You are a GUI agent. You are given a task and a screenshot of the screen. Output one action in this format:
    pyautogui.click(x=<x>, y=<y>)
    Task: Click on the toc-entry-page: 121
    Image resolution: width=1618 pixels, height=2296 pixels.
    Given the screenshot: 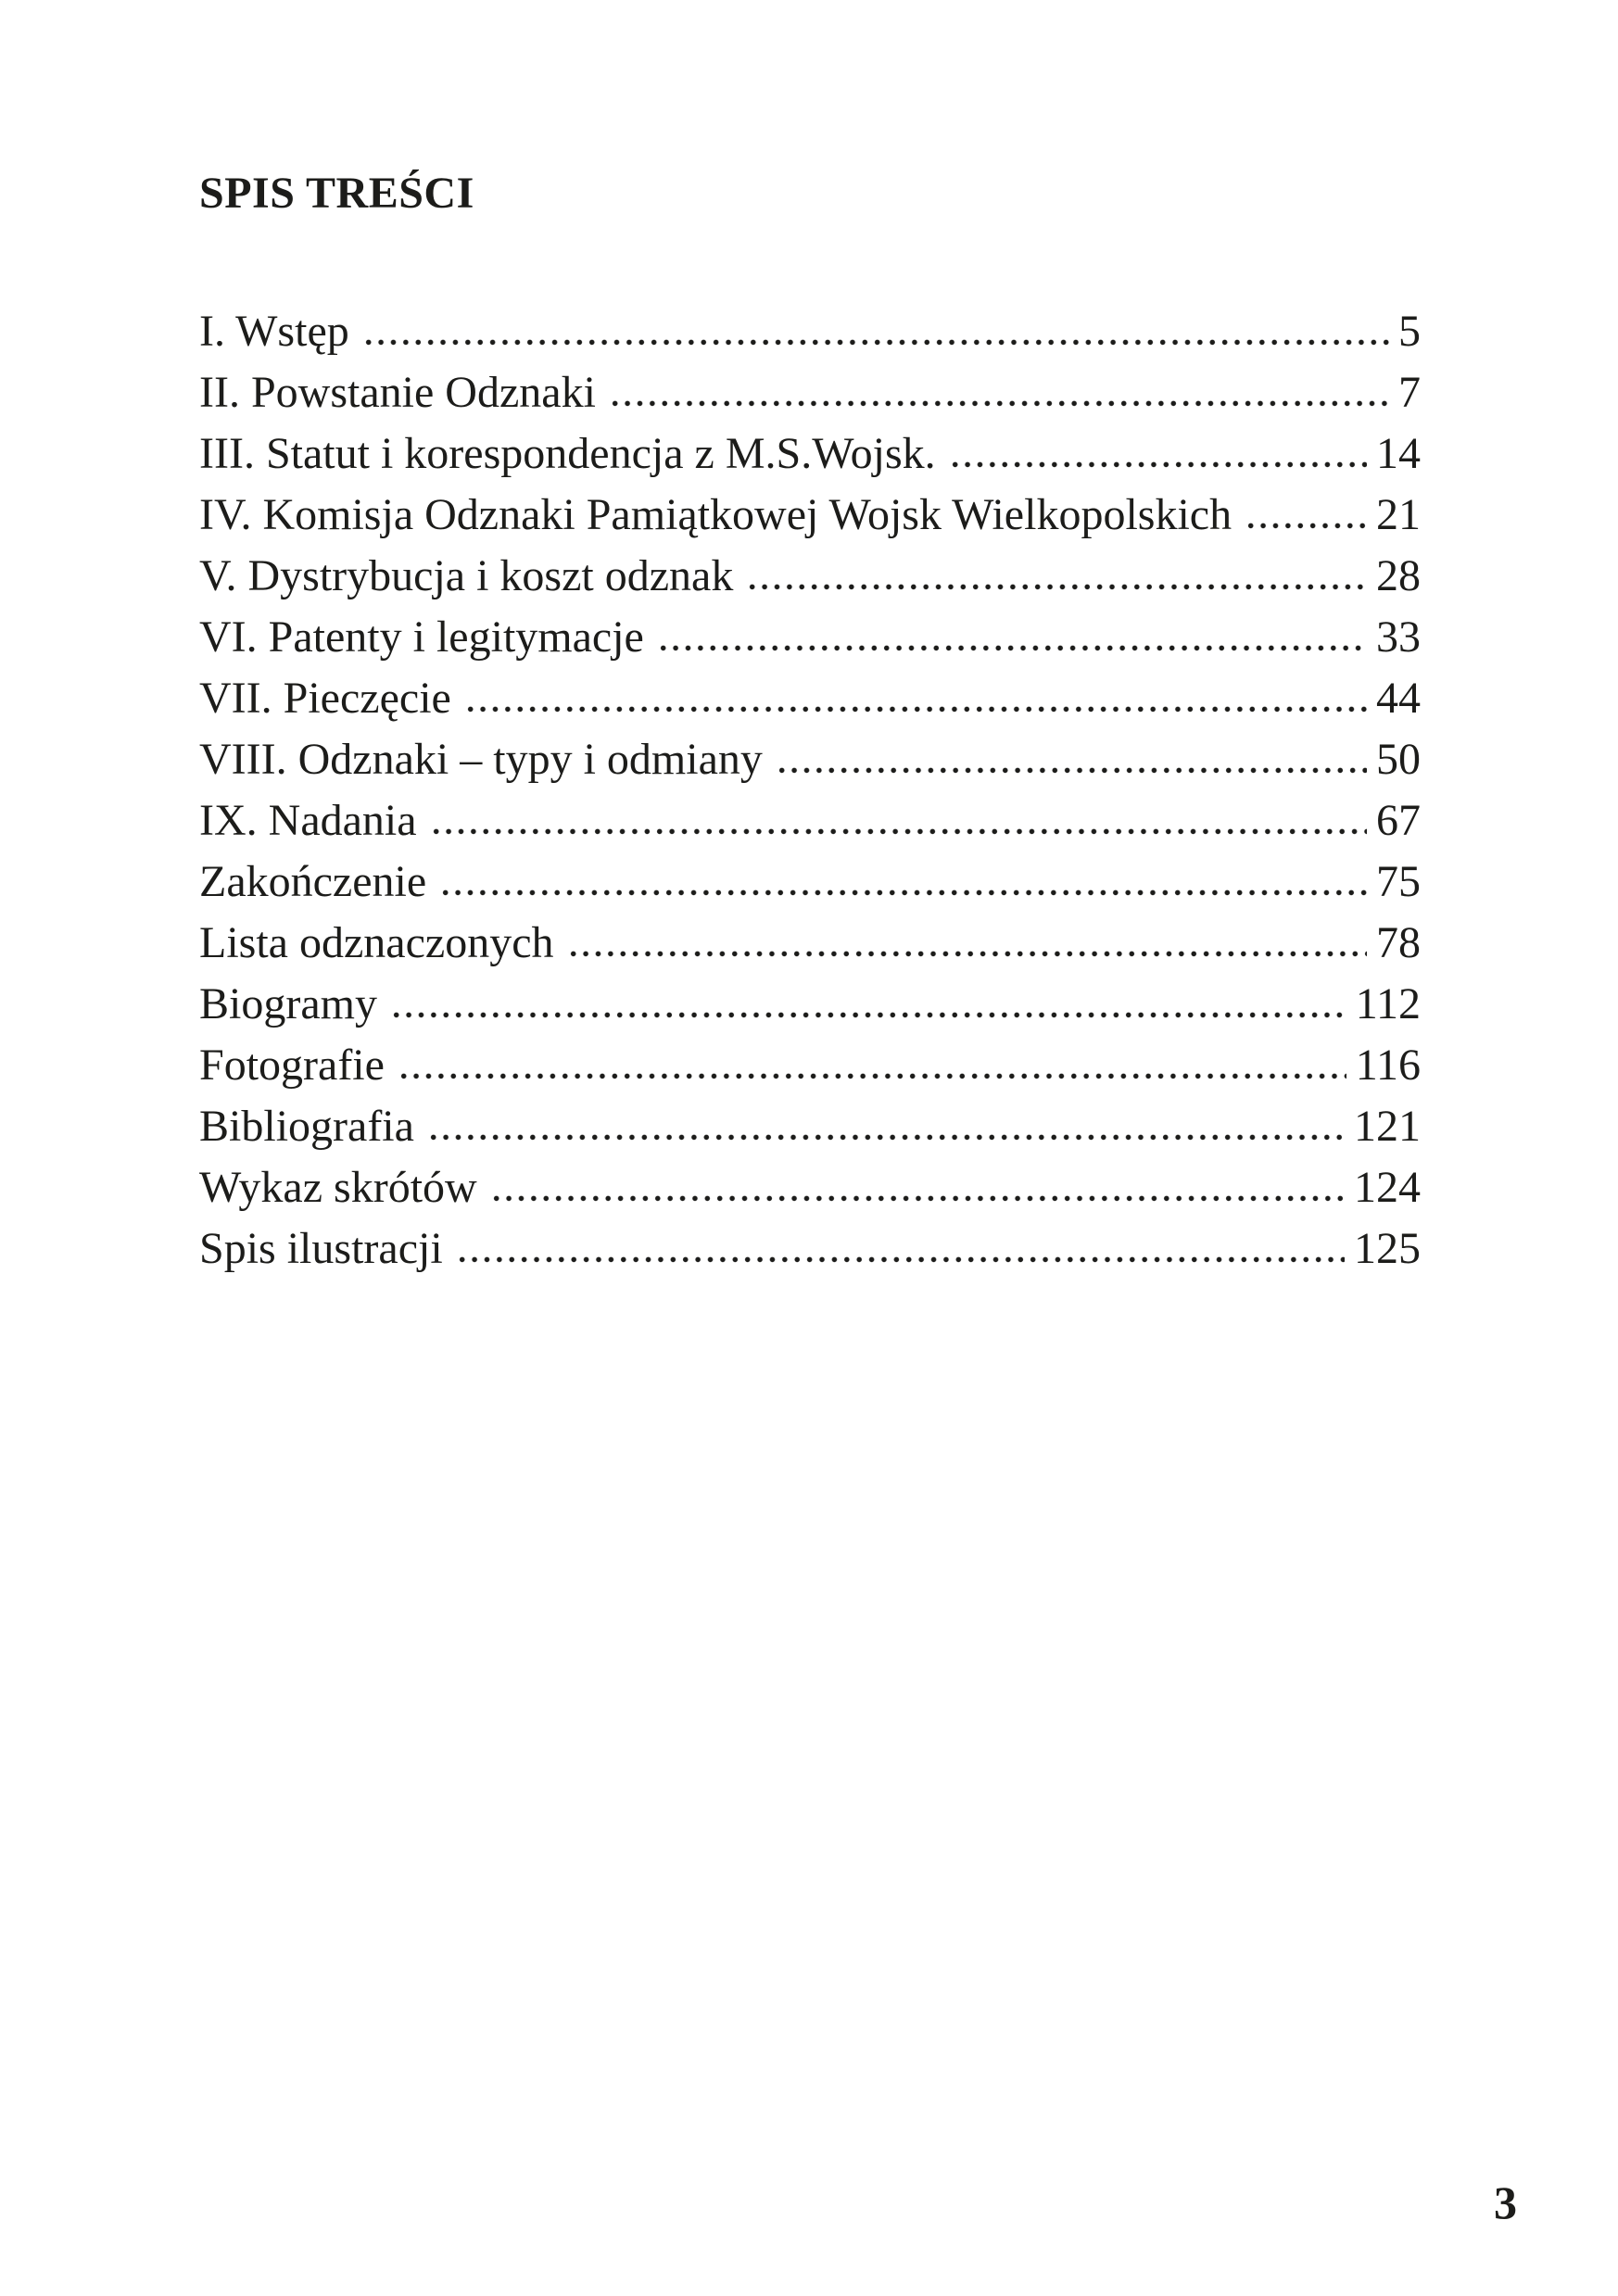 What is the action you would take?
    pyautogui.click(x=1387, y=1126)
    